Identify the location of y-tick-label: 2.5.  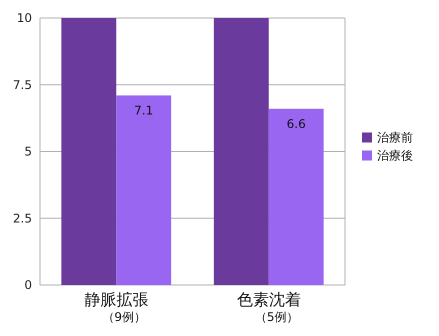
(22, 218).